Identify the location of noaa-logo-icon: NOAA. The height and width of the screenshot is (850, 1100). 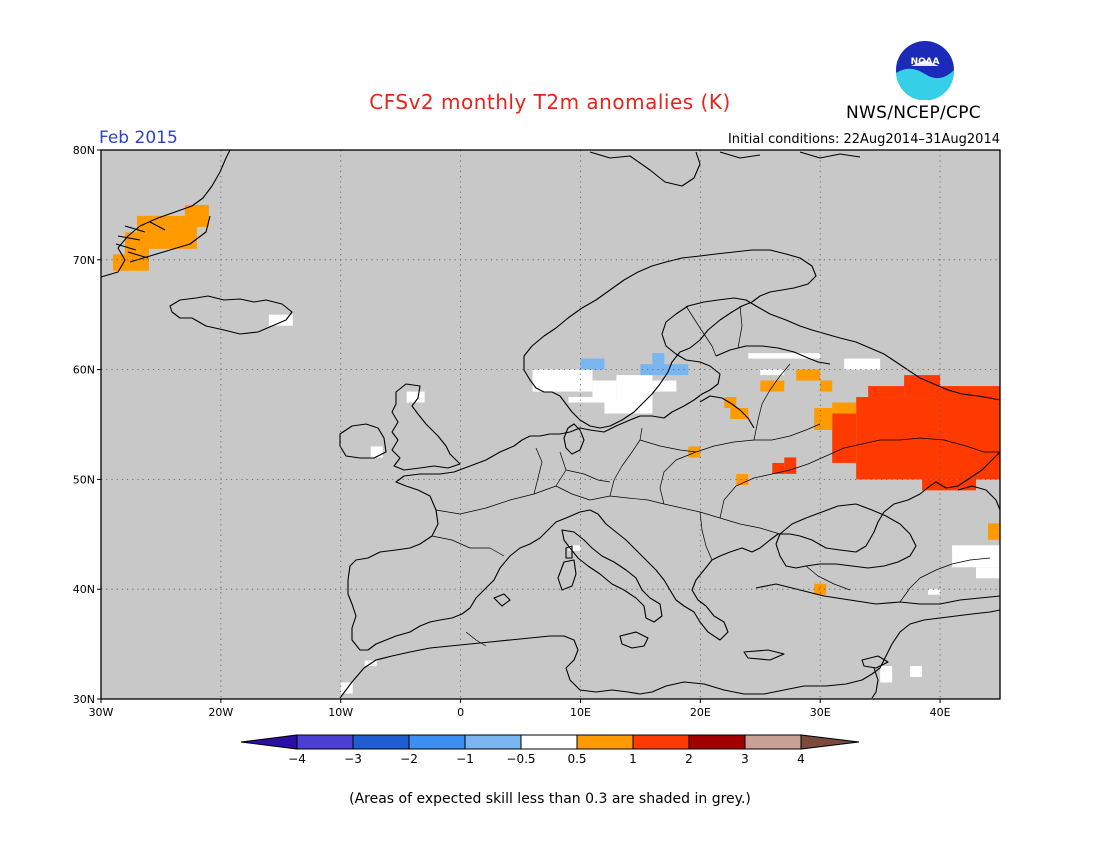
(925, 70).